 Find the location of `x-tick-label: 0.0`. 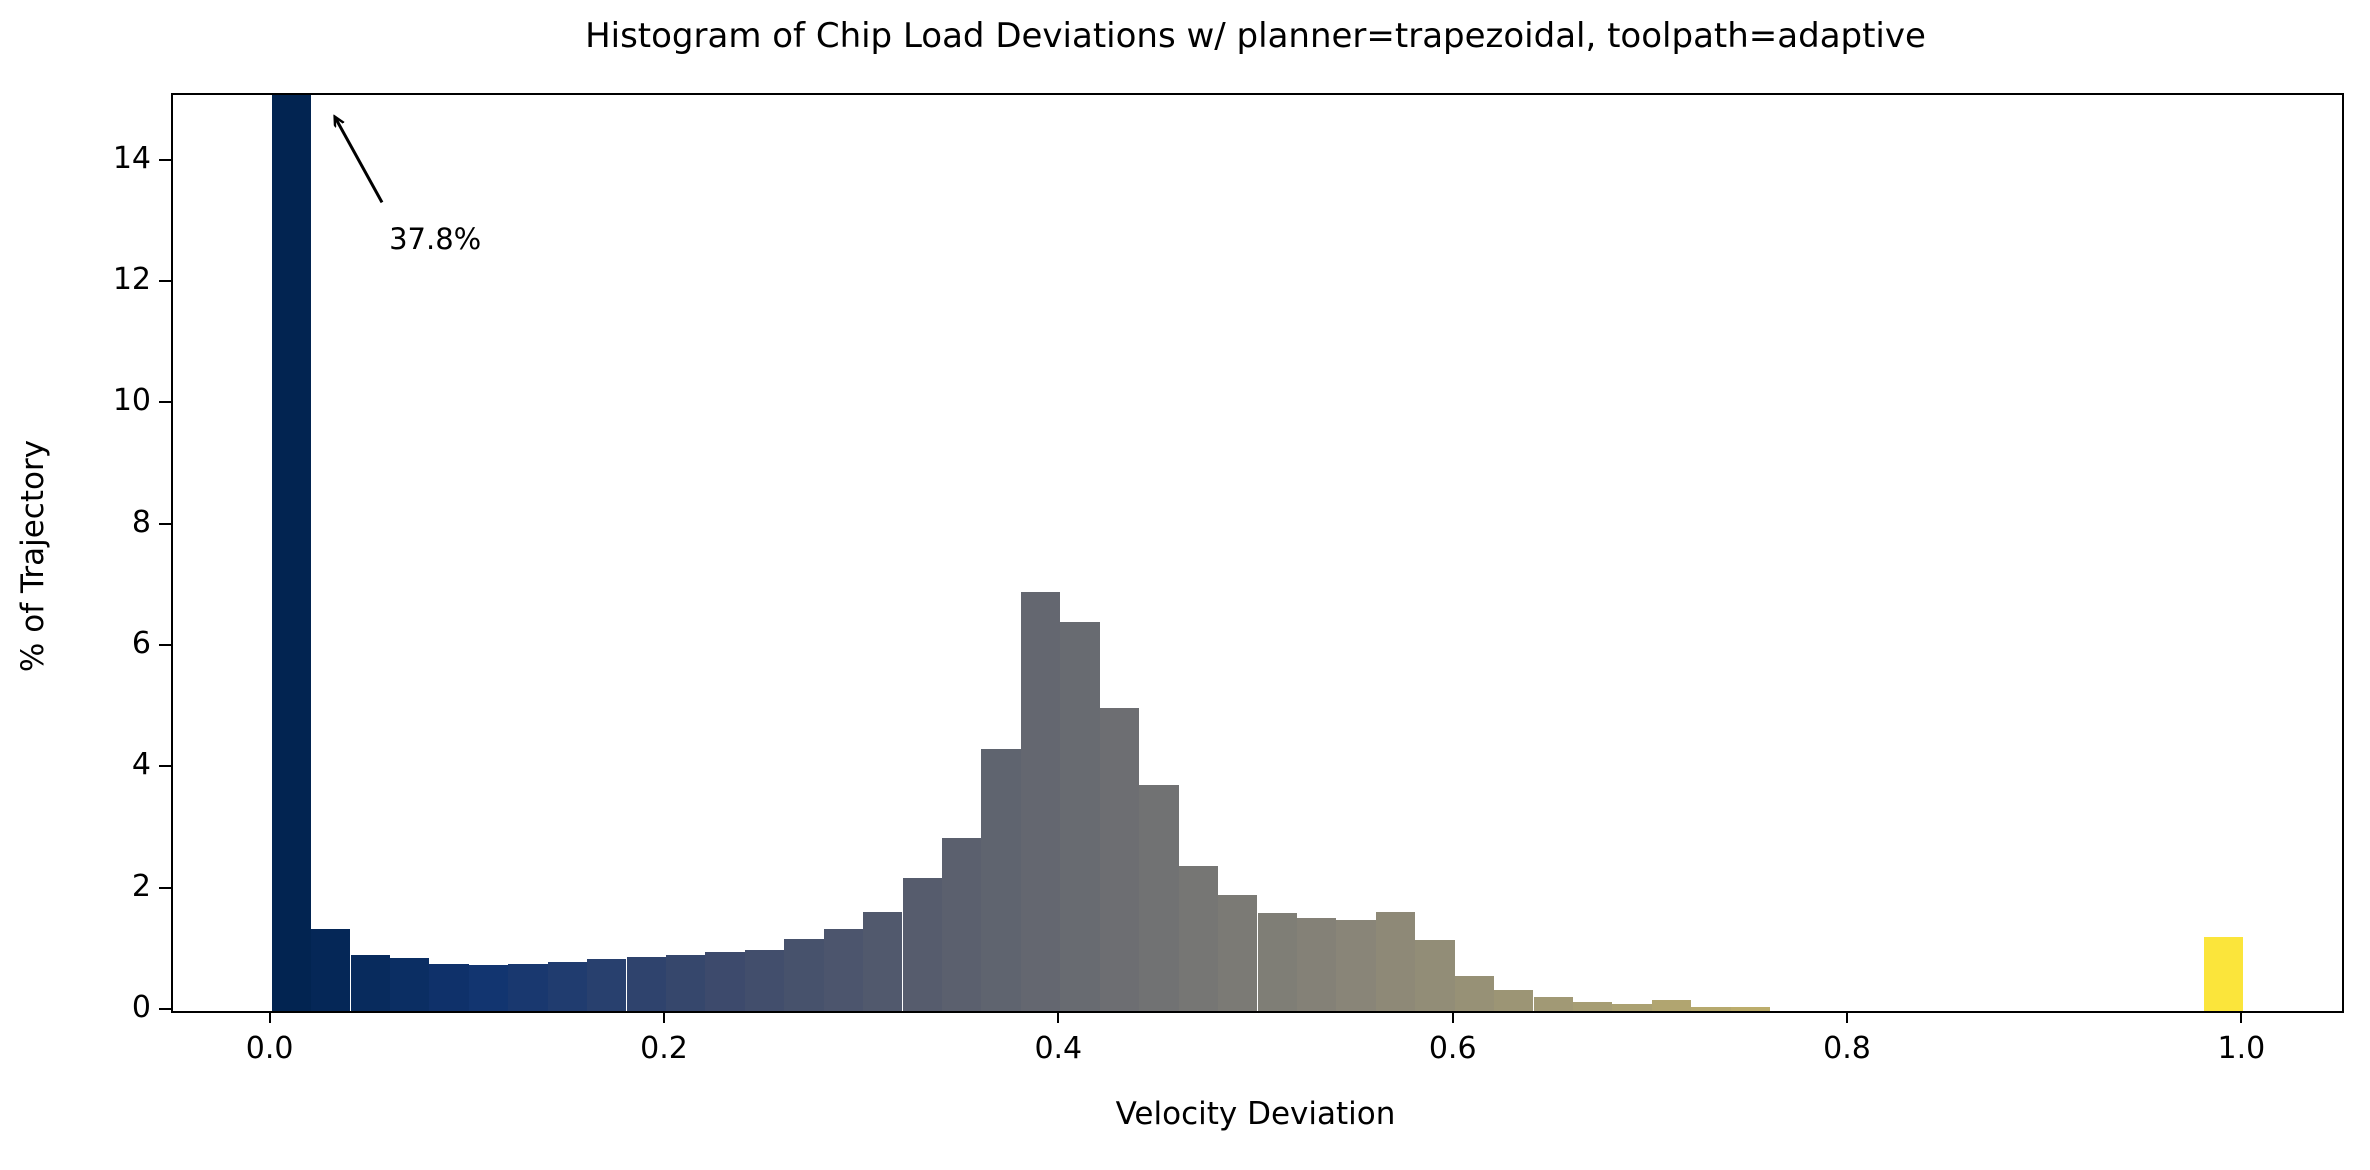

x-tick-label: 0.0 is located at coordinates (269, 1048).